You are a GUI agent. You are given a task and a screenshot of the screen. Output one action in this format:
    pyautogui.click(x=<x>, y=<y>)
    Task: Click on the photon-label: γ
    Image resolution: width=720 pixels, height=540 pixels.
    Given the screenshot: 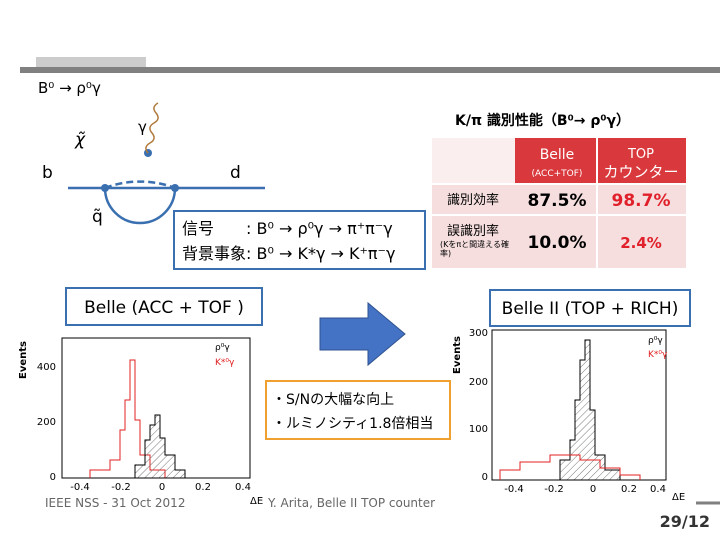 What is the action you would take?
    pyautogui.click(x=142, y=127)
    